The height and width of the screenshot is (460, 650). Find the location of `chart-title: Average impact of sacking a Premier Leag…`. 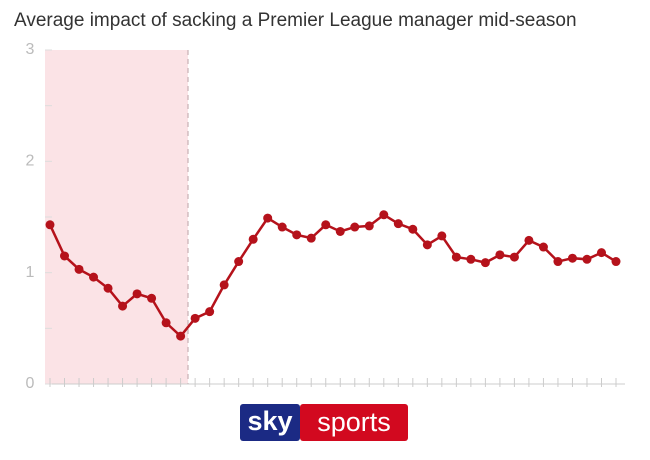

chart-title: Average impact of sacking a Premier Leag… is located at coordinates (295, 20).